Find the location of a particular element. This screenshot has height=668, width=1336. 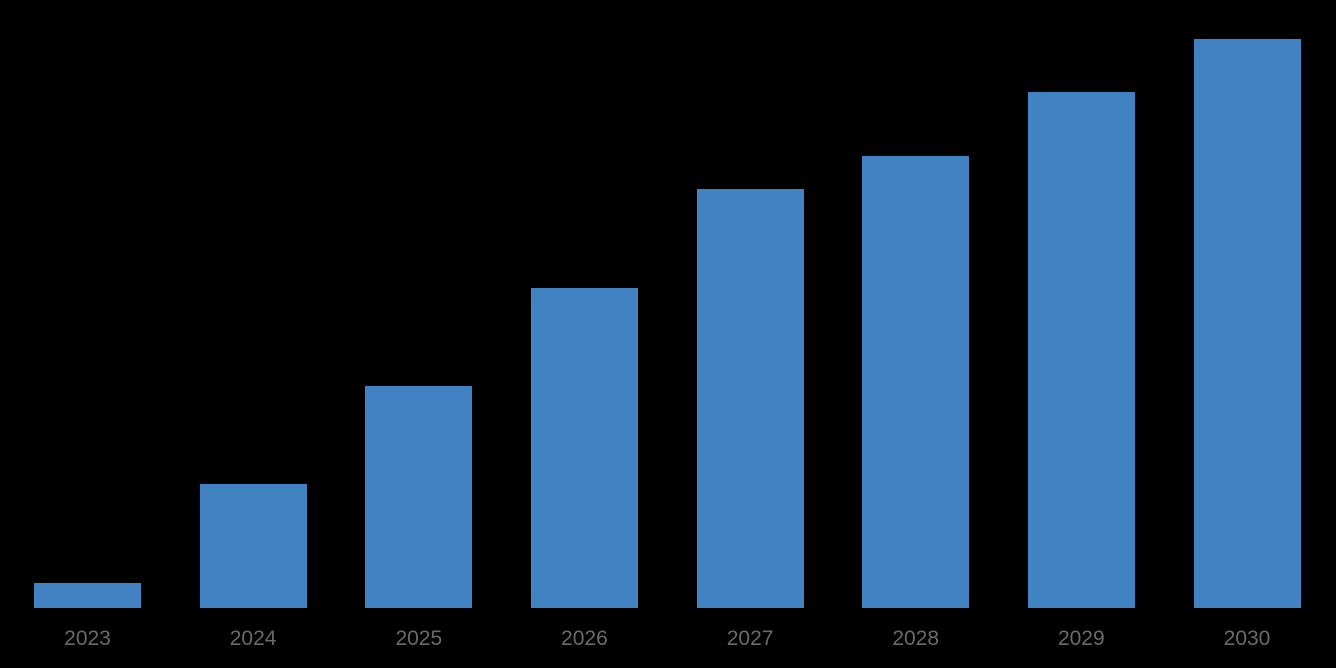

x-axis-tick-label: 2027 is located at coordinates (750, 638).